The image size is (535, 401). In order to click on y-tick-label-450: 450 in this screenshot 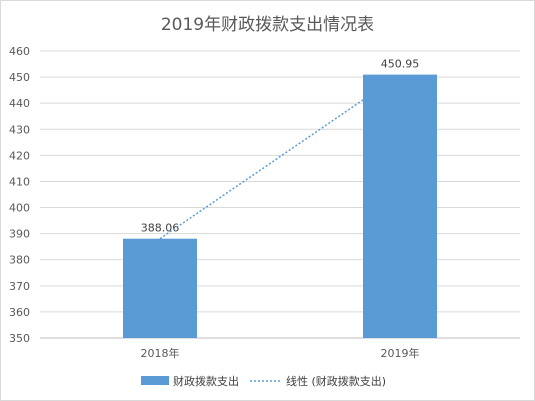, I will do `click(19, 77)`.